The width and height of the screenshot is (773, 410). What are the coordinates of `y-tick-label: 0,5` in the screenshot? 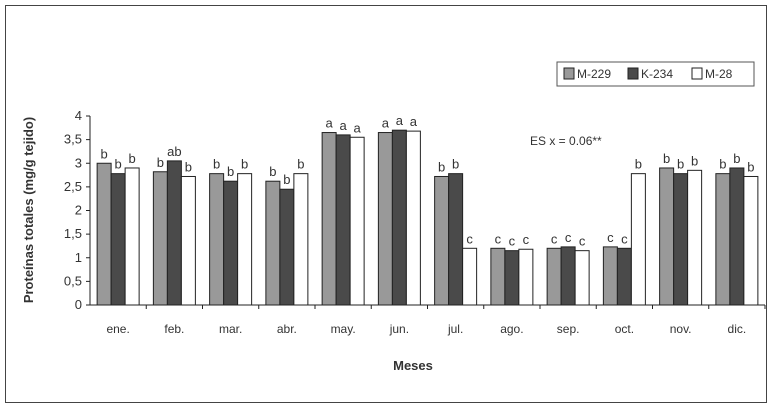 It's located at (73, 280).